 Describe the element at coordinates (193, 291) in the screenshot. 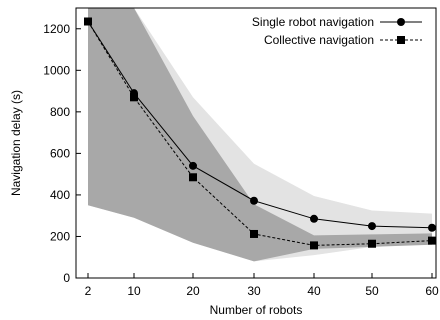

I see `x-tick-label: 20` at that location.